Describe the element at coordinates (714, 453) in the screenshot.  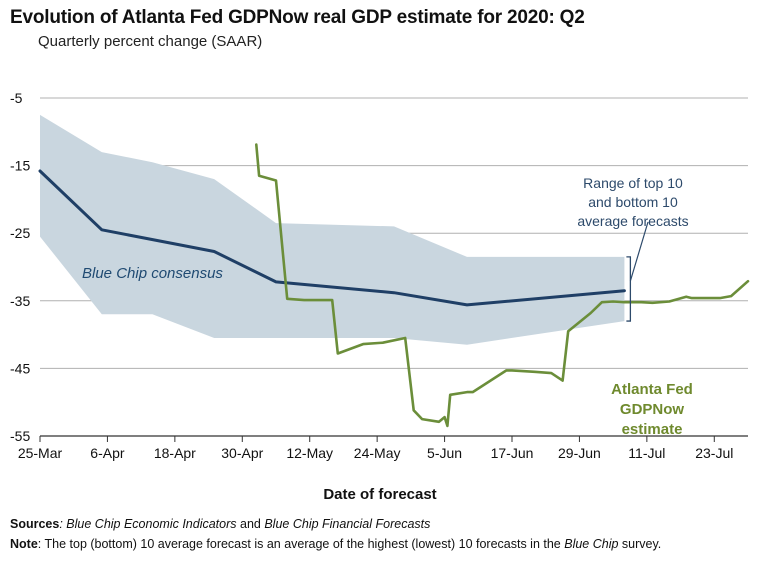
I see `x-tick-label: 23-Jul` at that location.